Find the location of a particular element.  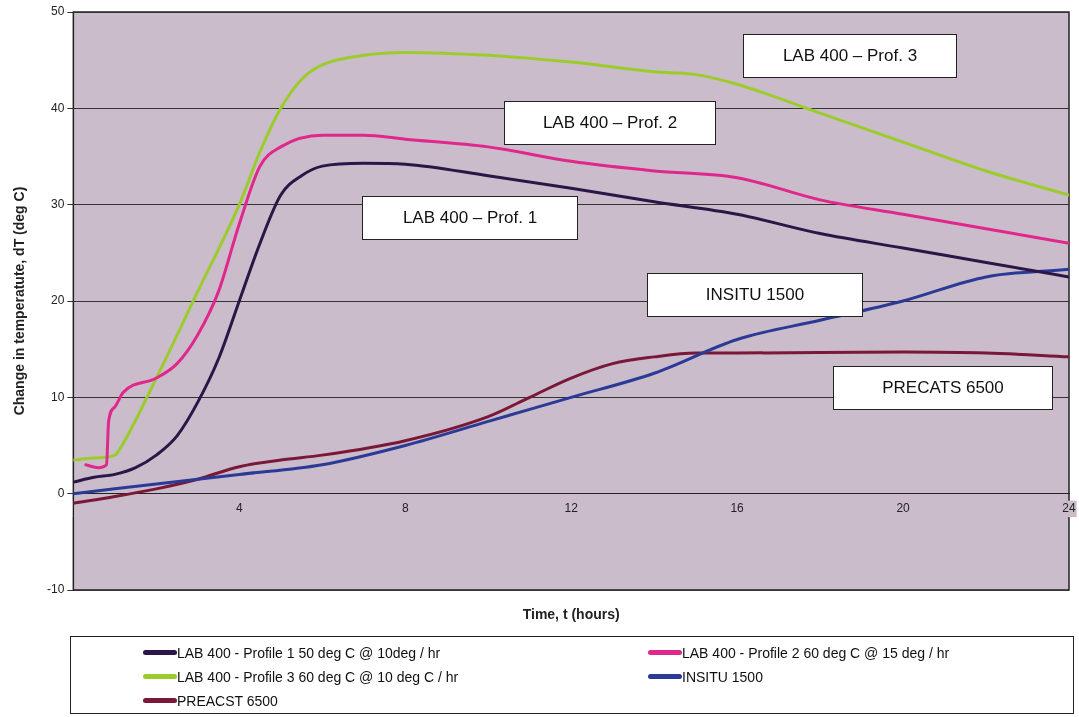

y-tick-label: -10 is located at coordinates (56, 589).